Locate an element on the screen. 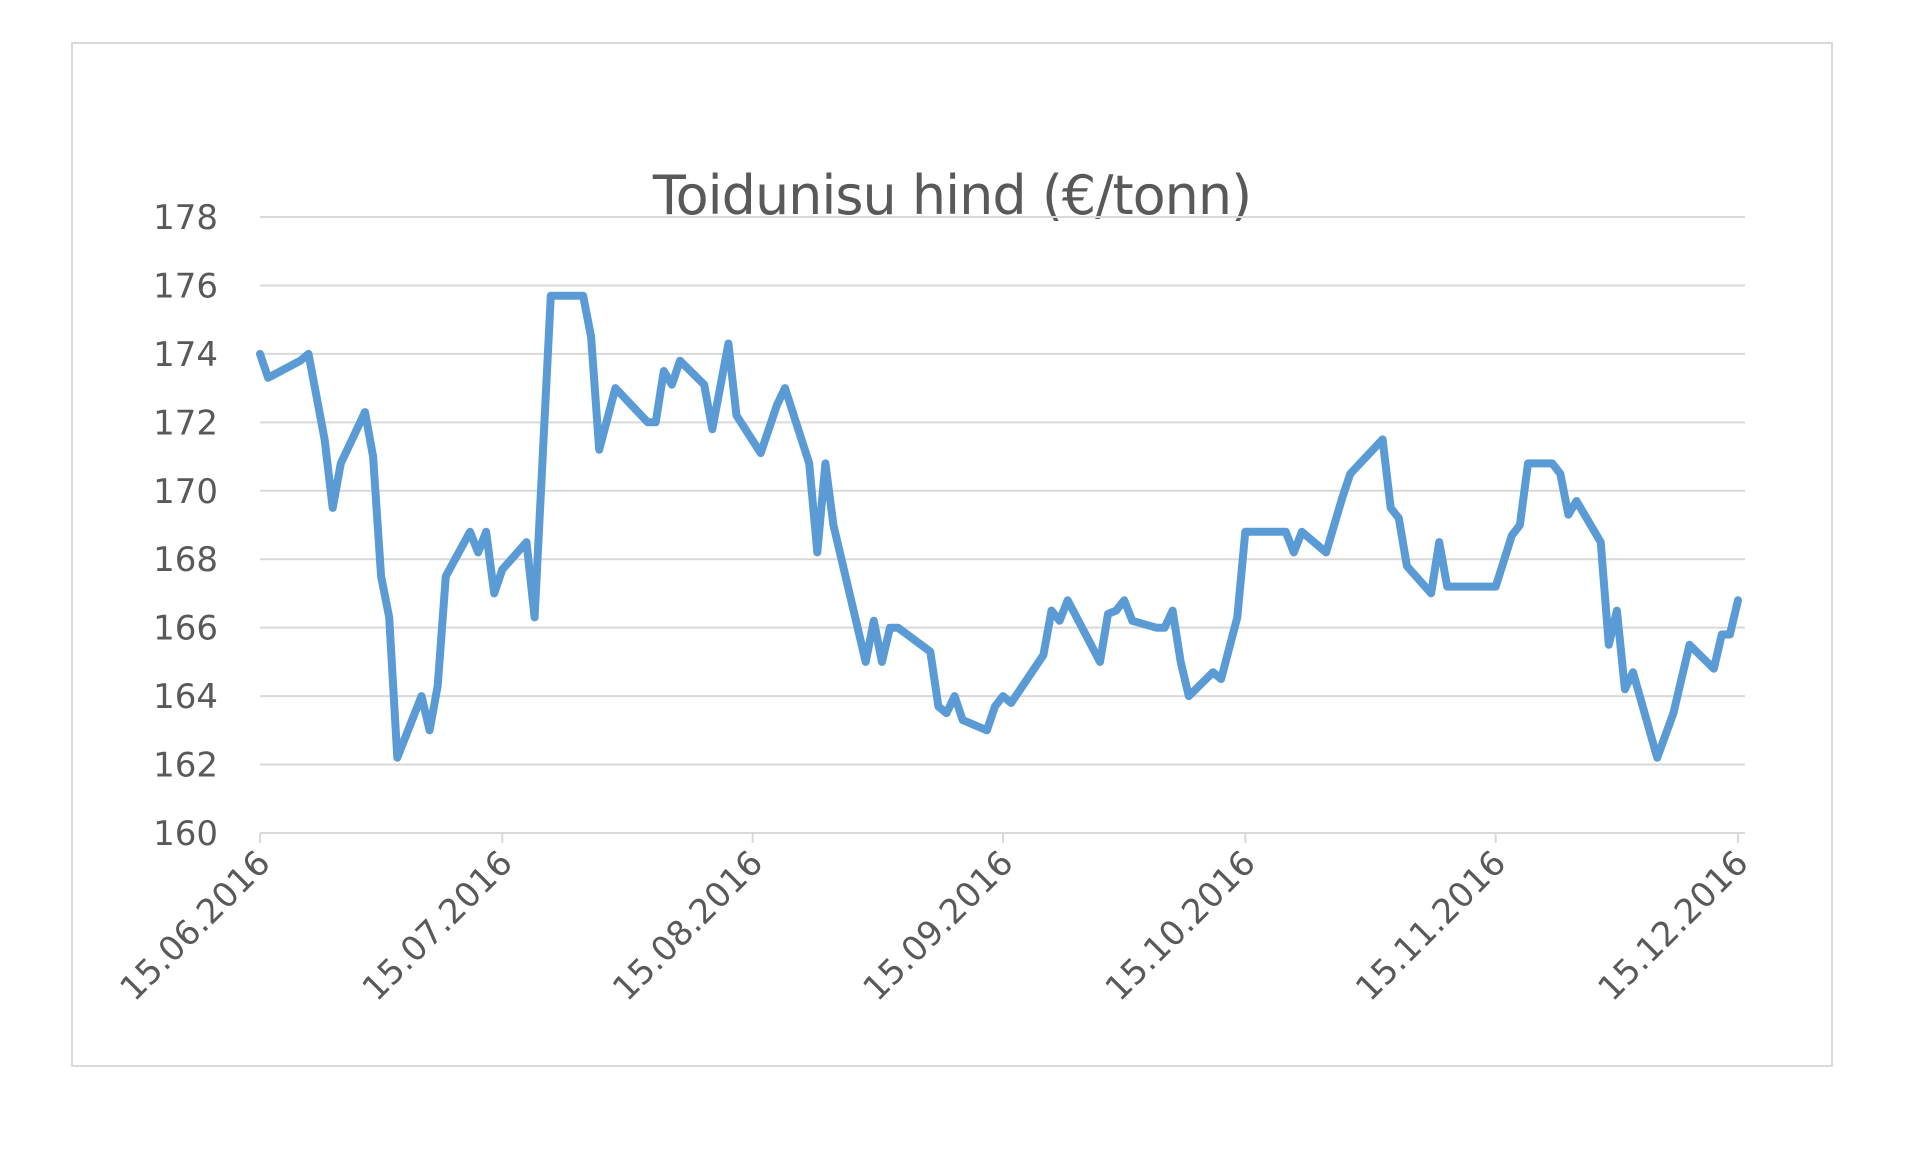 The width and height of the screenshot is (1920, 1170). x-tick-label: 15.12.2016 is located at coordinates (1673, 926).